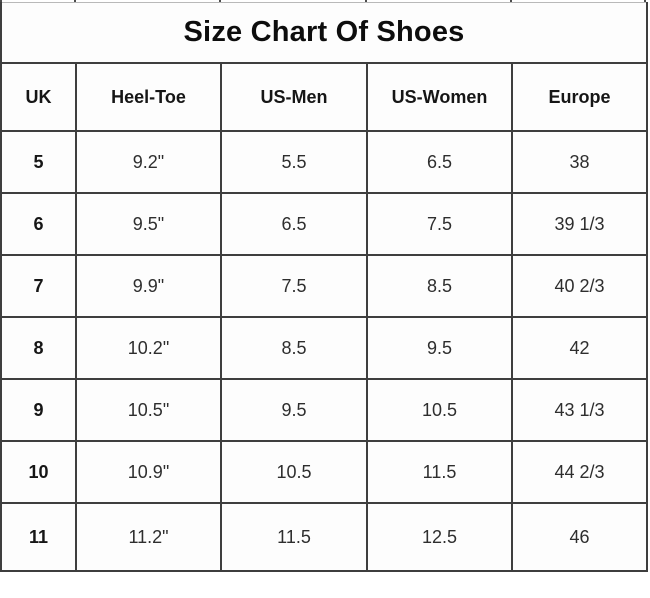  What do you see at coordinates (439, 537) in the screenshot?
I see `table-cell: 12.5` at bounding box center [439, 537].